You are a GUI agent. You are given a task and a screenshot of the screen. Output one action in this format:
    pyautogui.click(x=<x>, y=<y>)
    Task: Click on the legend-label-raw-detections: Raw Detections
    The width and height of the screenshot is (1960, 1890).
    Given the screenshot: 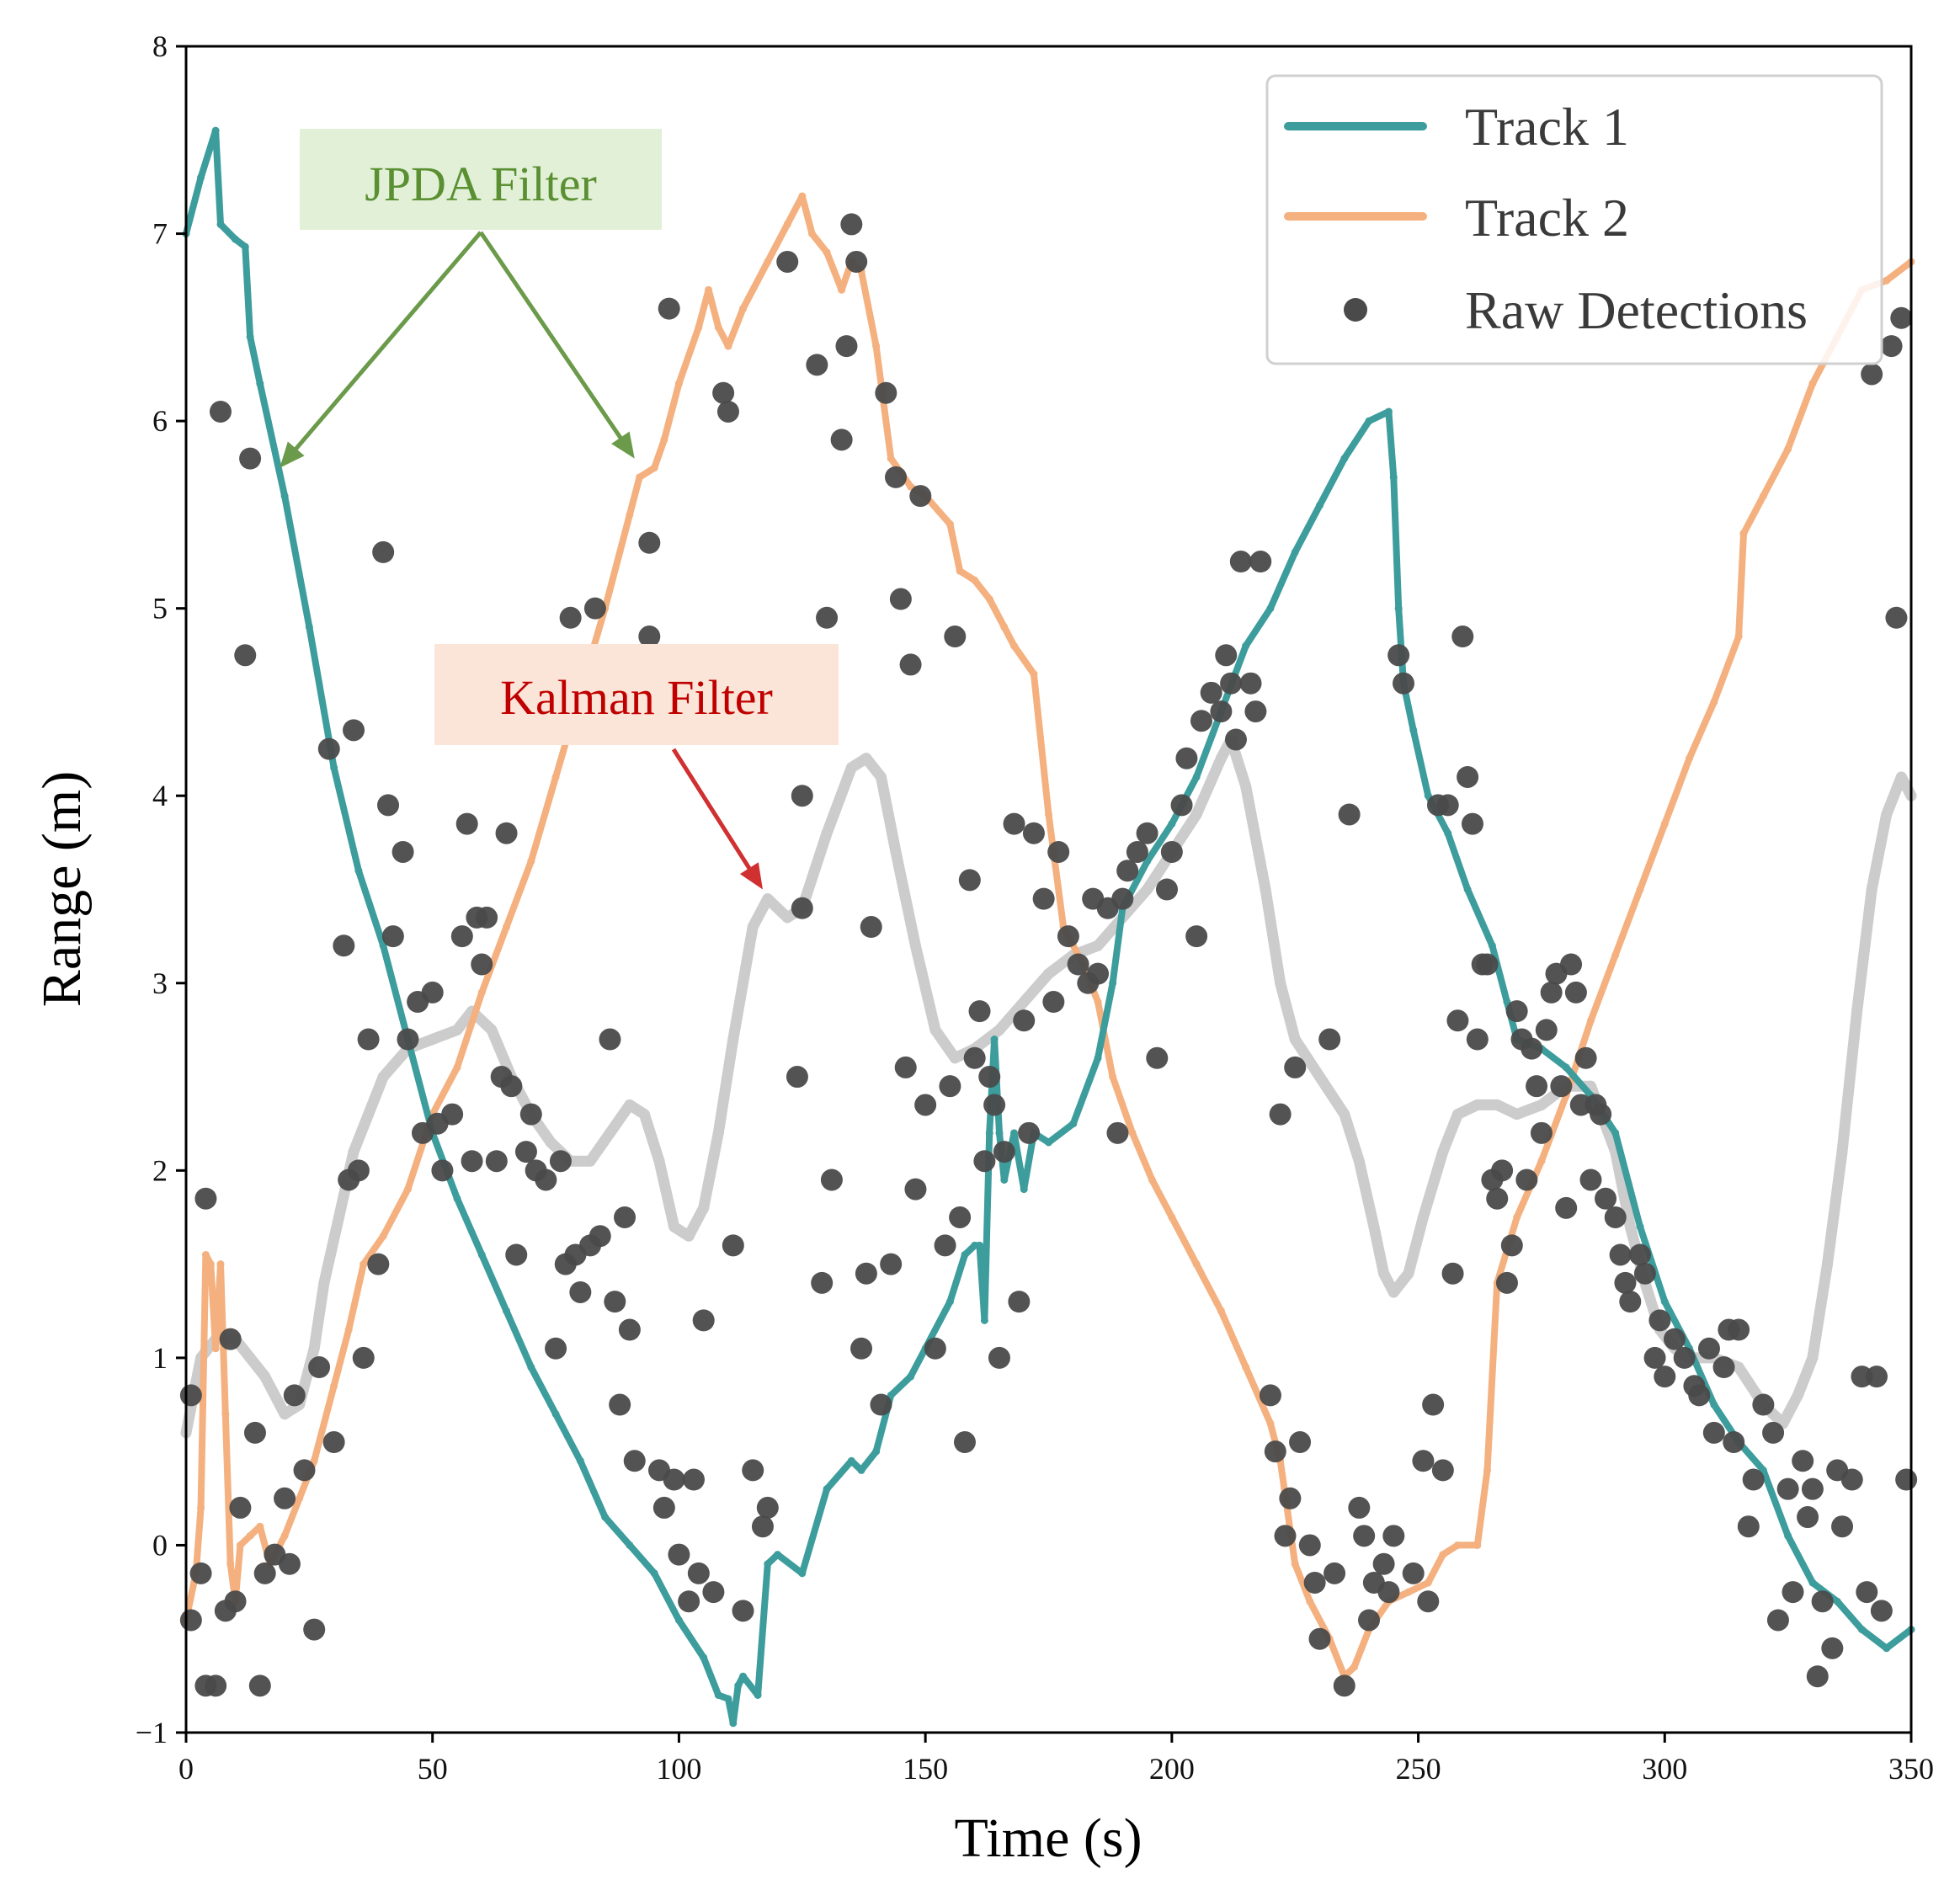 What is the action you would take?
    pyautogui.click(x=1636, y=310)
    